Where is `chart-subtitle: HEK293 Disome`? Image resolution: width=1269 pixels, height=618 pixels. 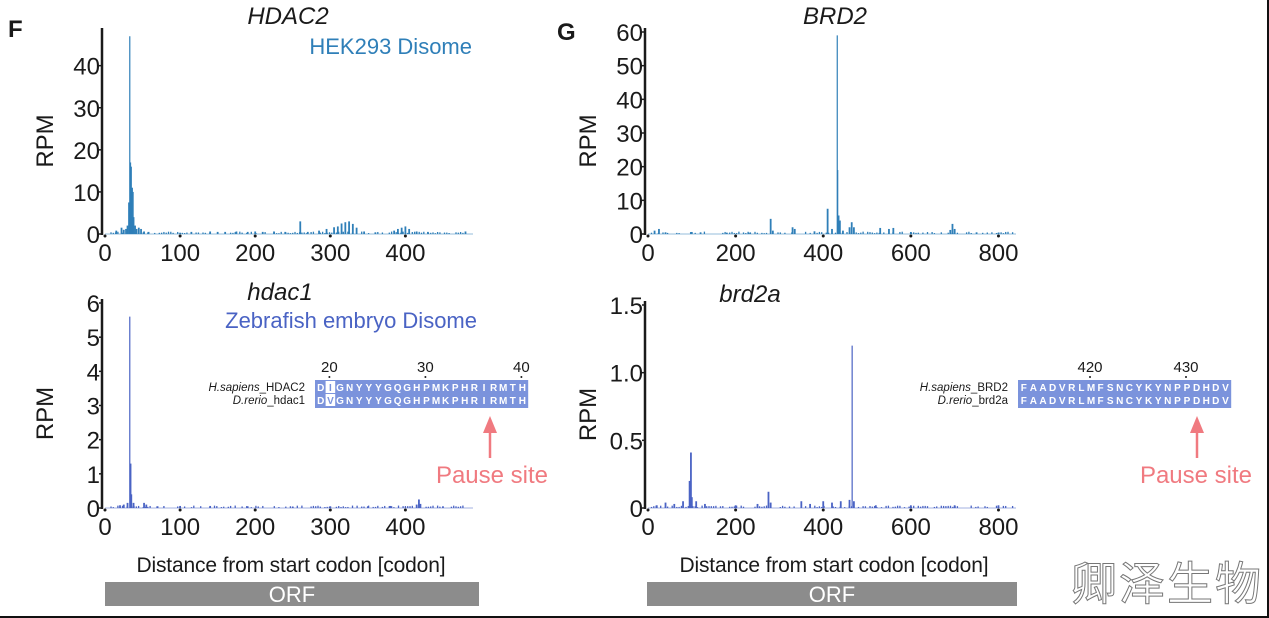
chart-subtitle: HEK293 Disome is located at coordinates (390, 46).